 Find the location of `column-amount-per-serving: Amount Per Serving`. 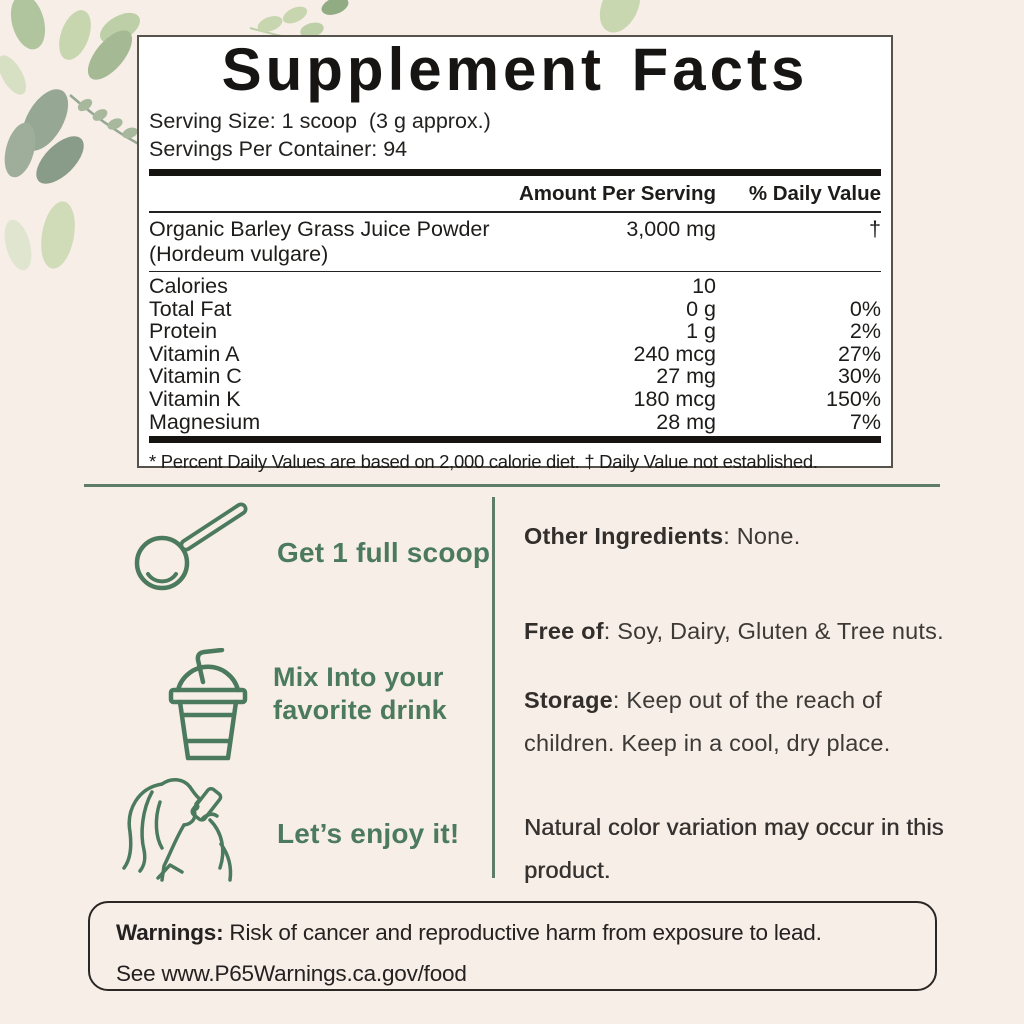

column-amount-per-serving: Amount Per Serving is located at coordinates (617, 193).